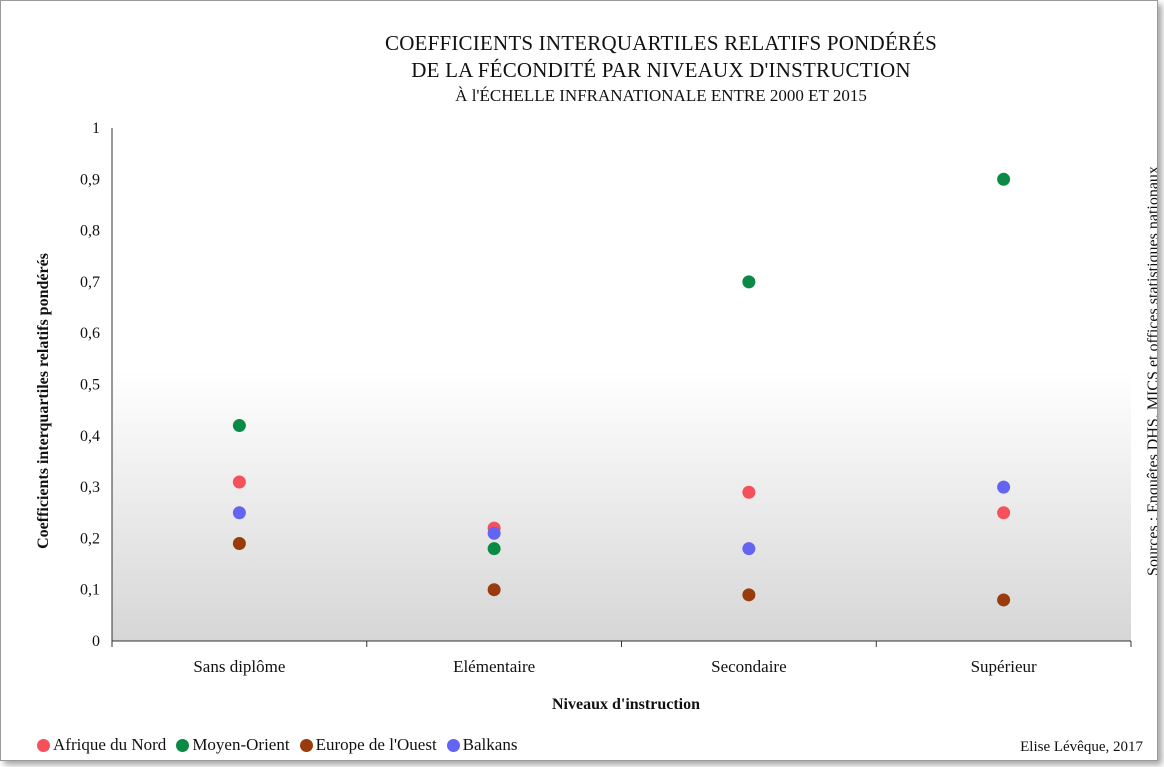 The image size is (1164, 767). What do you see at coordinates (239, 666) in the screenshot?
I see `x-tick-label: Sans diplôme` at bounding box center [239, 666].